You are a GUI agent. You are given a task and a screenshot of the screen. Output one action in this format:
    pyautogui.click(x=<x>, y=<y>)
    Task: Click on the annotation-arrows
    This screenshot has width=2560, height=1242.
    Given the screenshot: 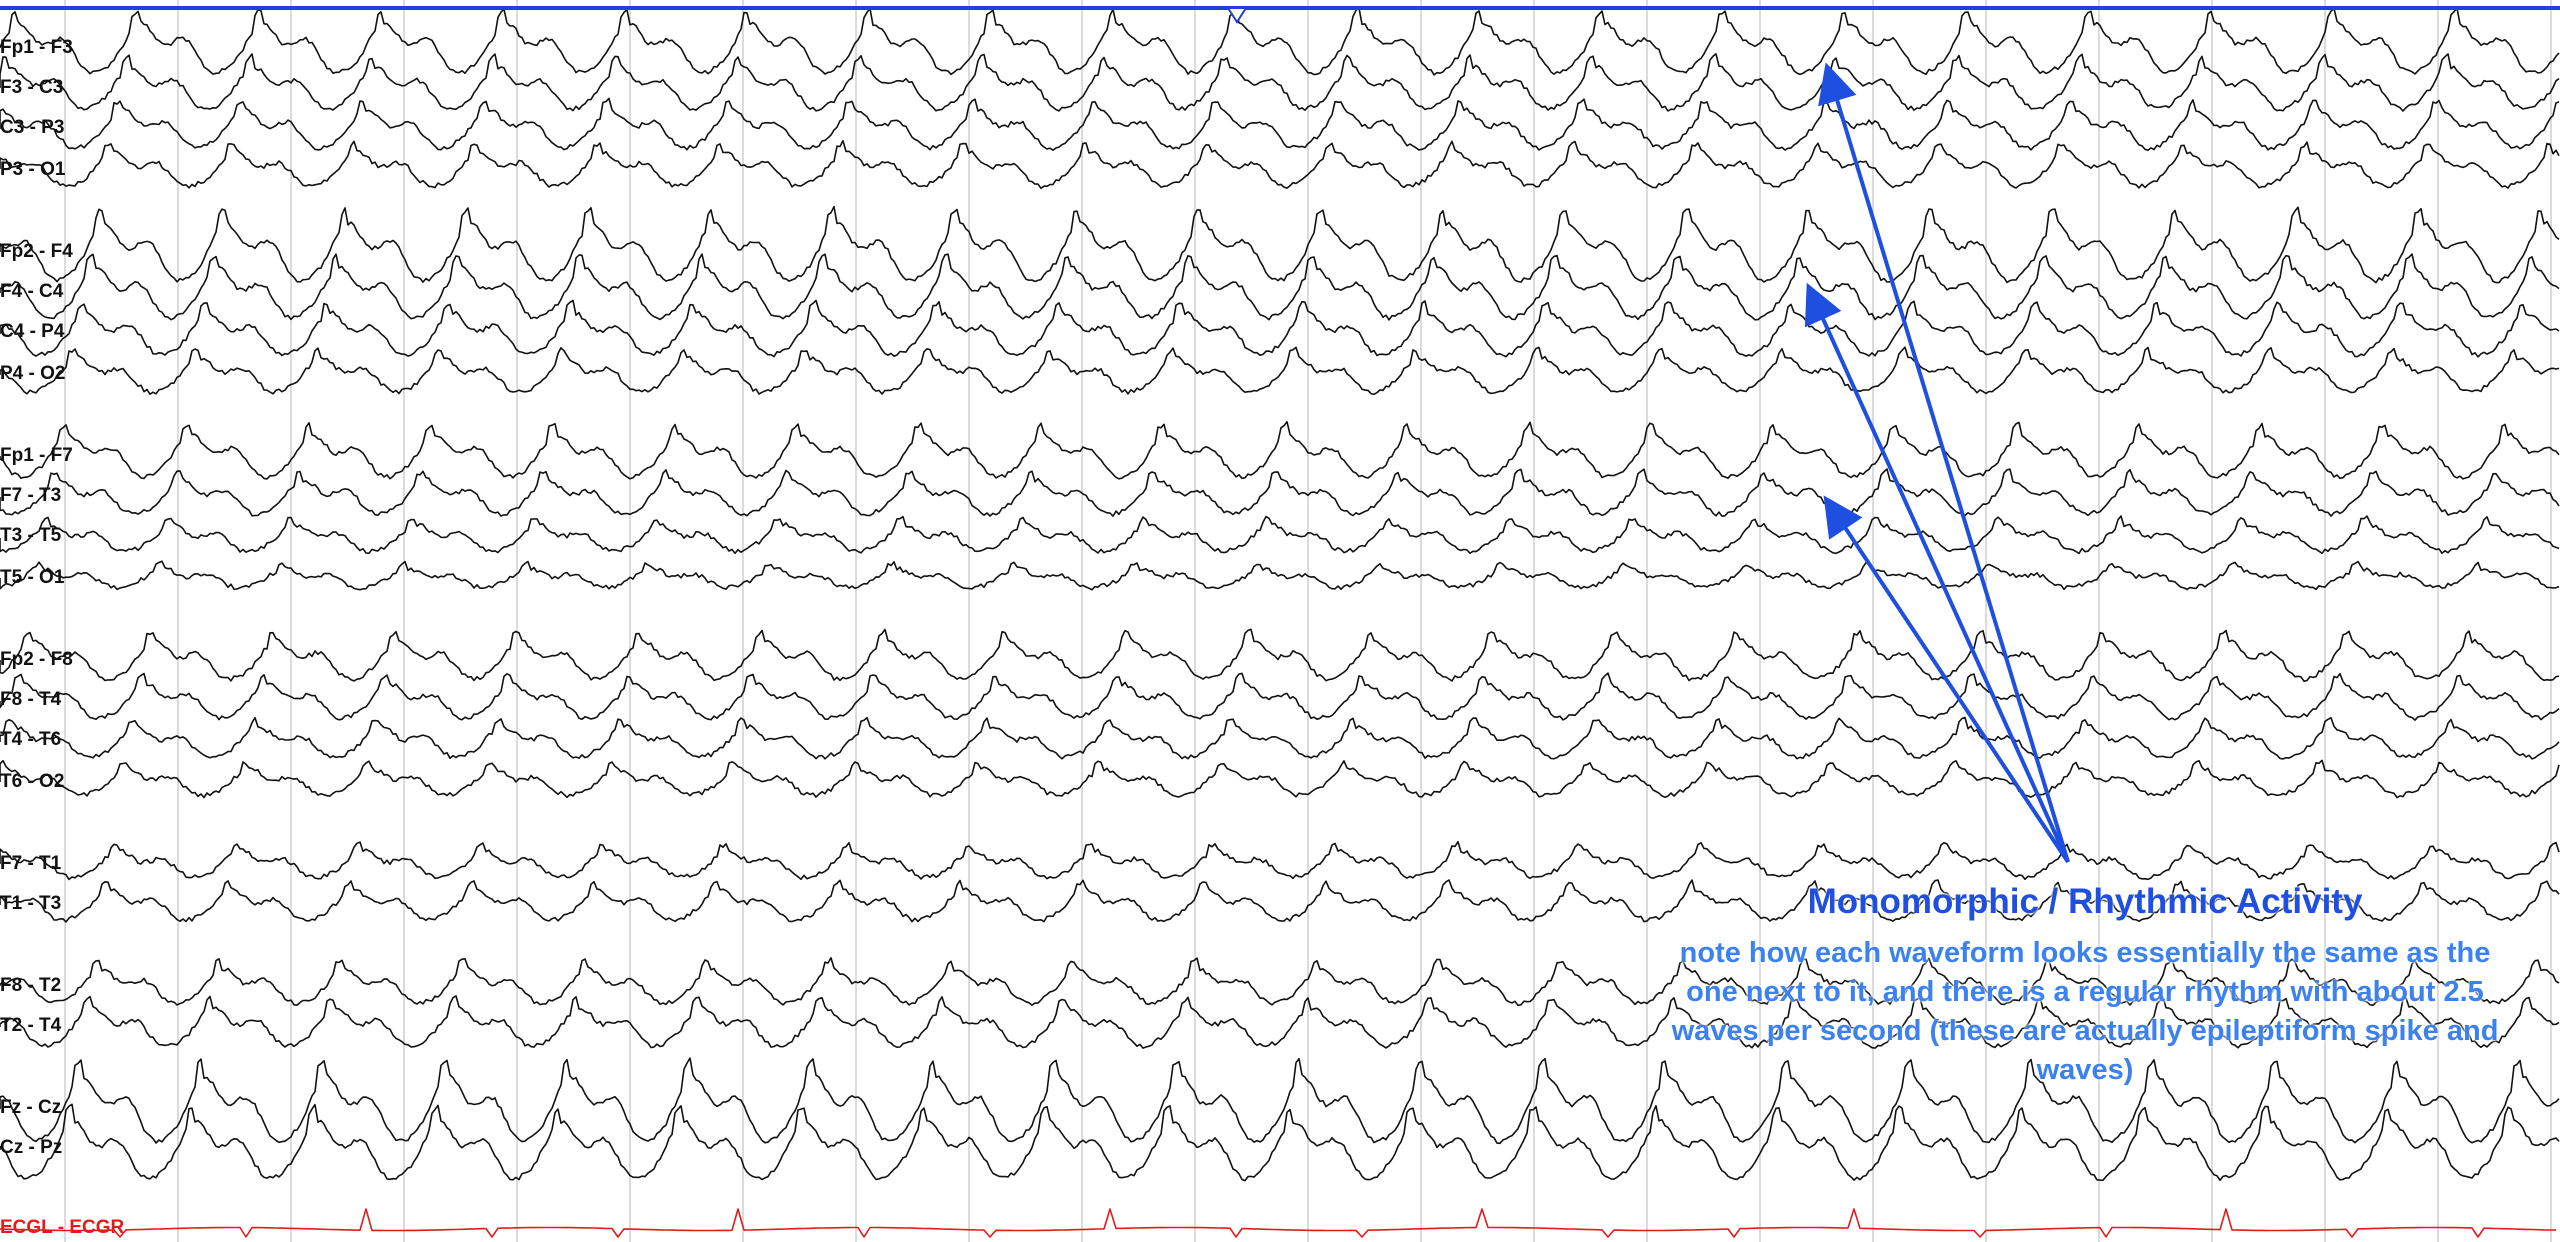 What is the action you would take?
    pyautogui.click(x=1939, y=466)
    